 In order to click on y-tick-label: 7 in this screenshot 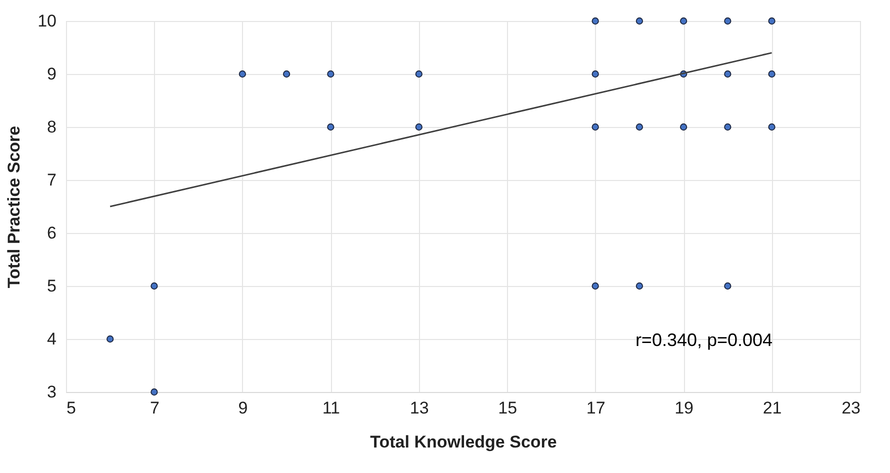, I will do `click(51, 180)`.